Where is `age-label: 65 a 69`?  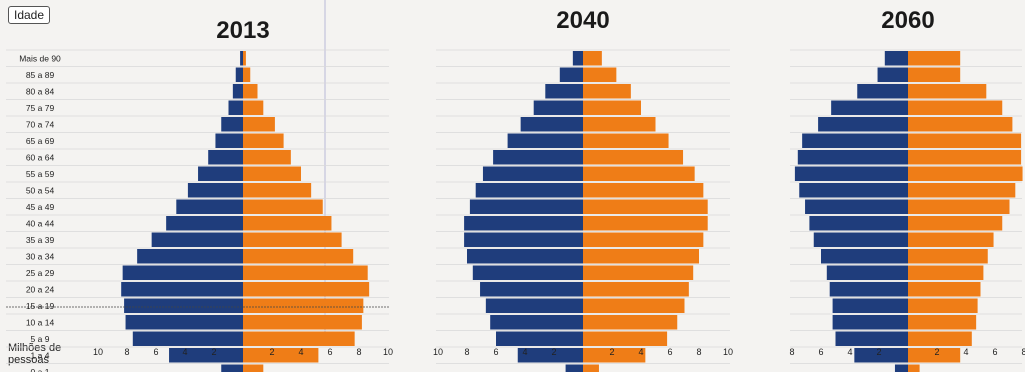
age-label: 65 a 69 is located at coordinates (40, 141).